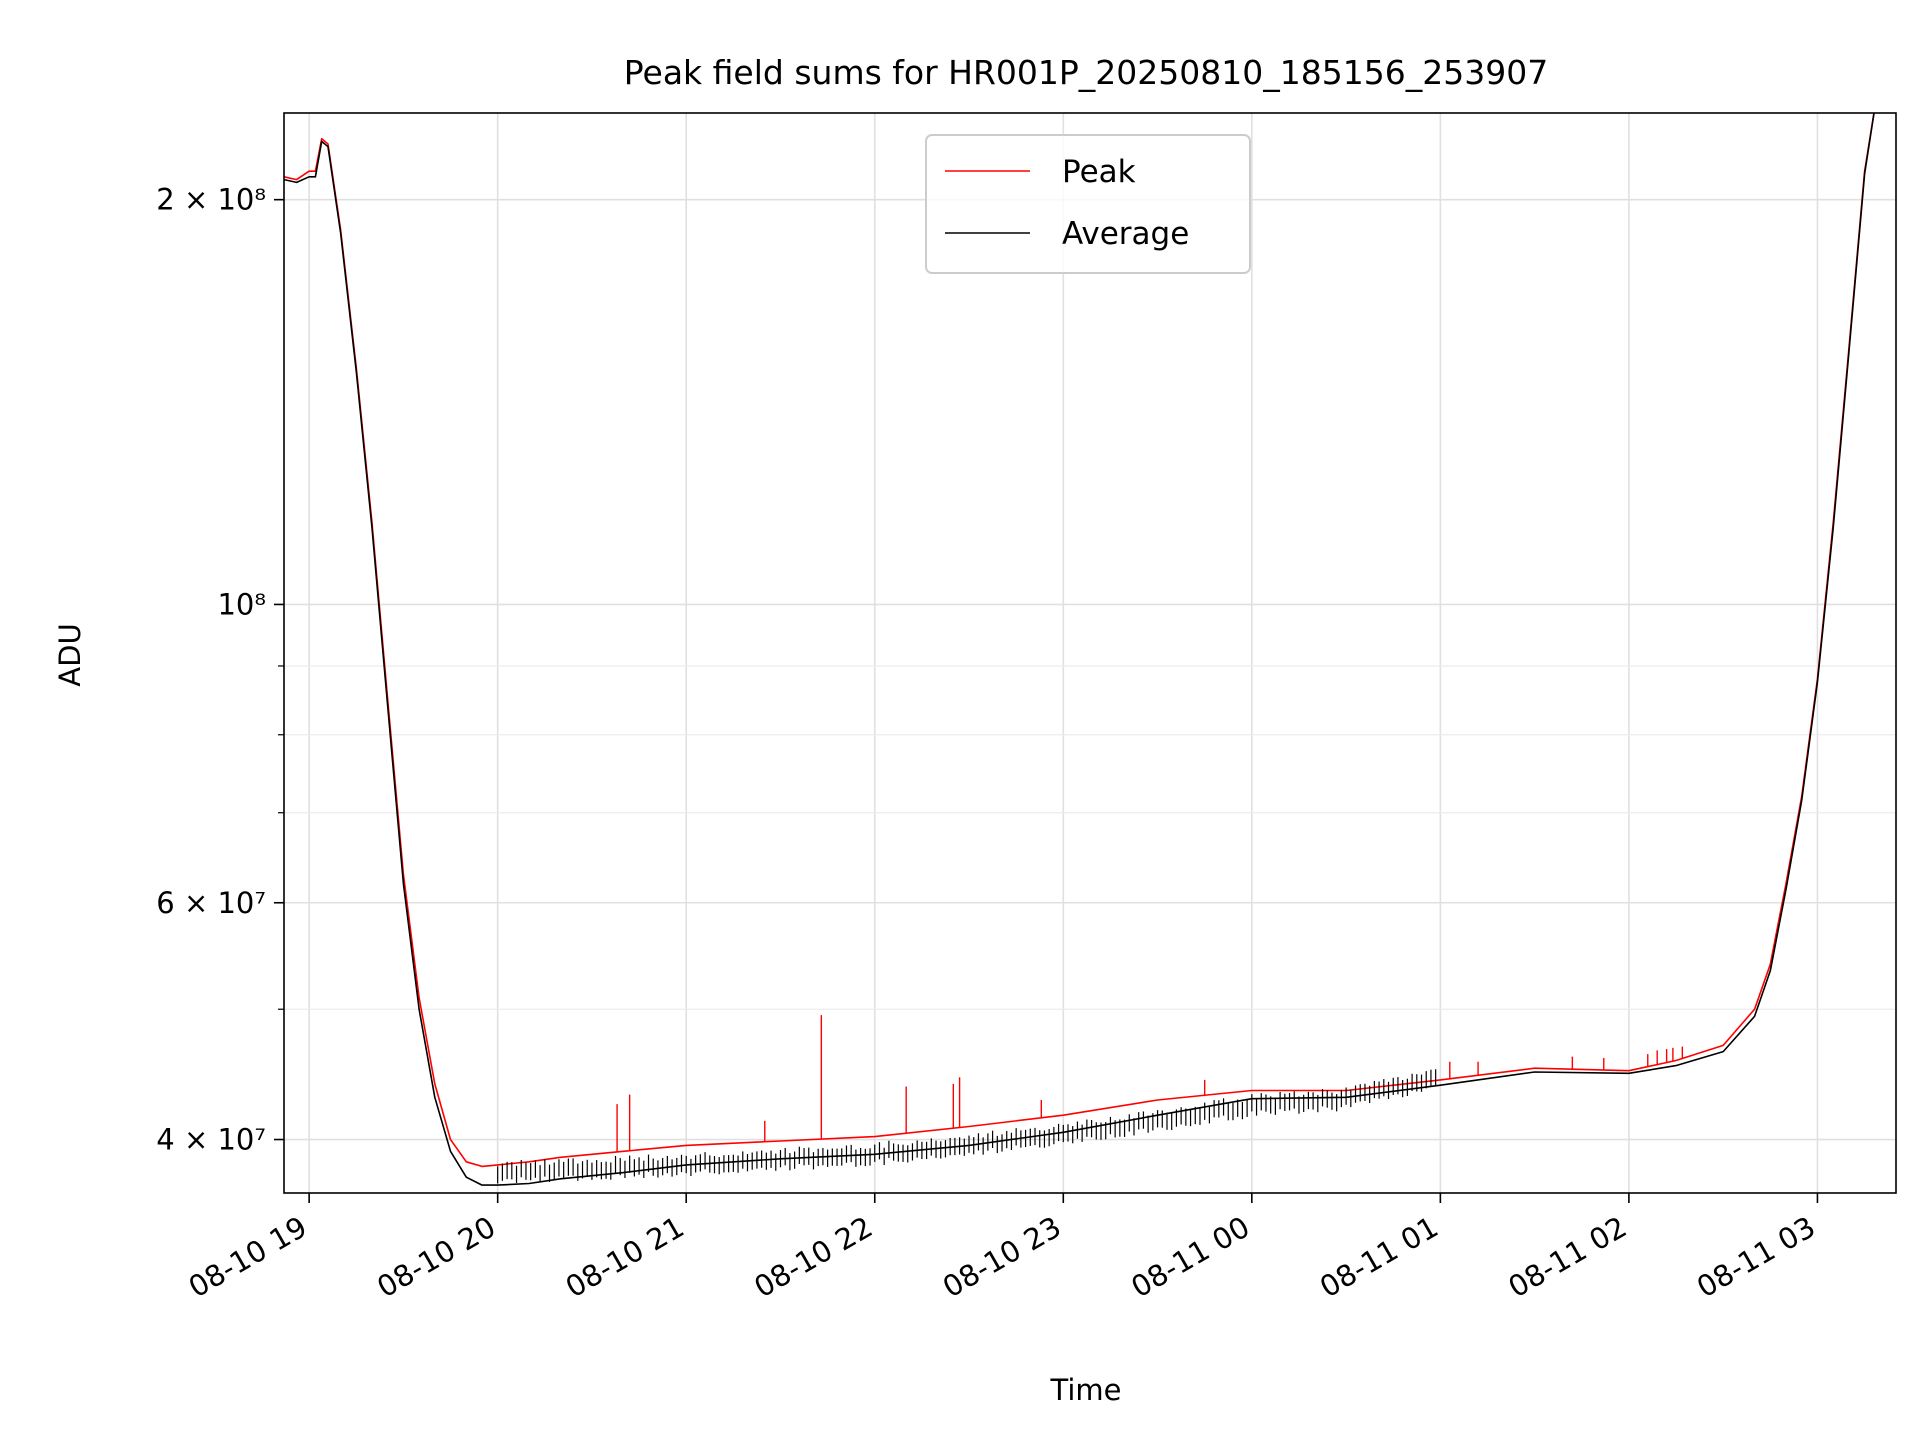 Image resolution: width=1920 pixels, height=1440 pixels. What do you see at coordinates (1125, 234) in the screenshot?
I see `legend-label-average: Average` at bounding box center [1125, 234].